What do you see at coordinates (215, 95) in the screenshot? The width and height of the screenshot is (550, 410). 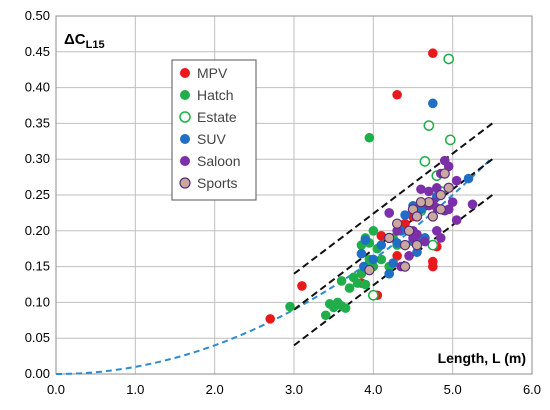 I see `legend-label-hatch: Hatch` at bounding box center [215, 95].